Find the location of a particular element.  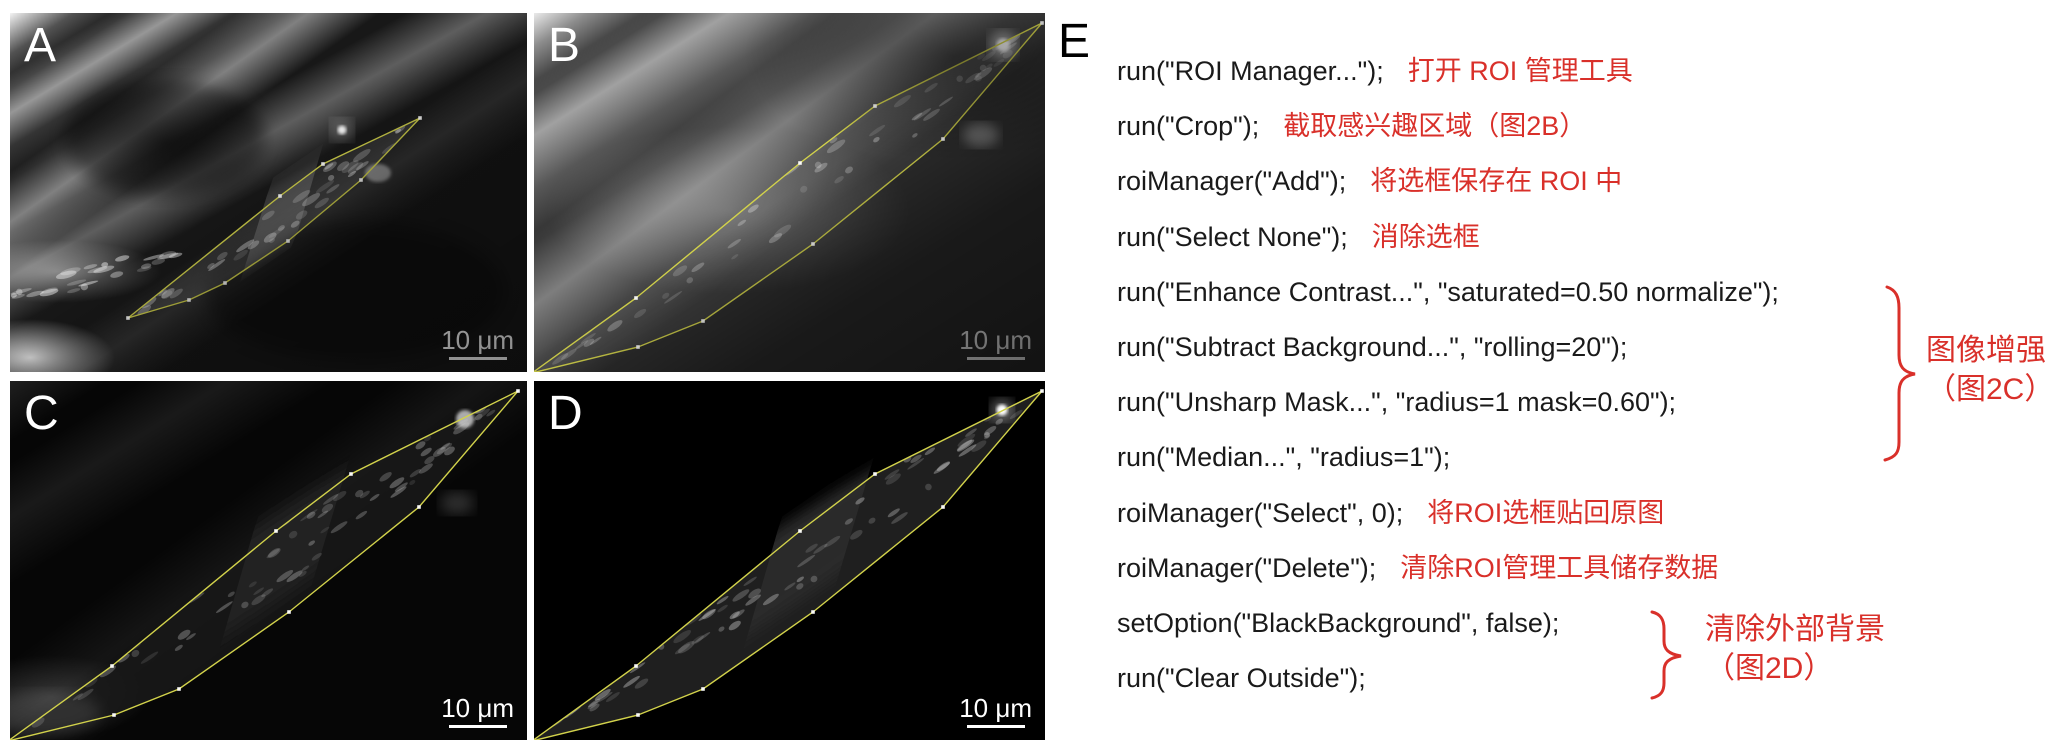

scale-bar-c: 10 μm is located at coordinates (477, 710).